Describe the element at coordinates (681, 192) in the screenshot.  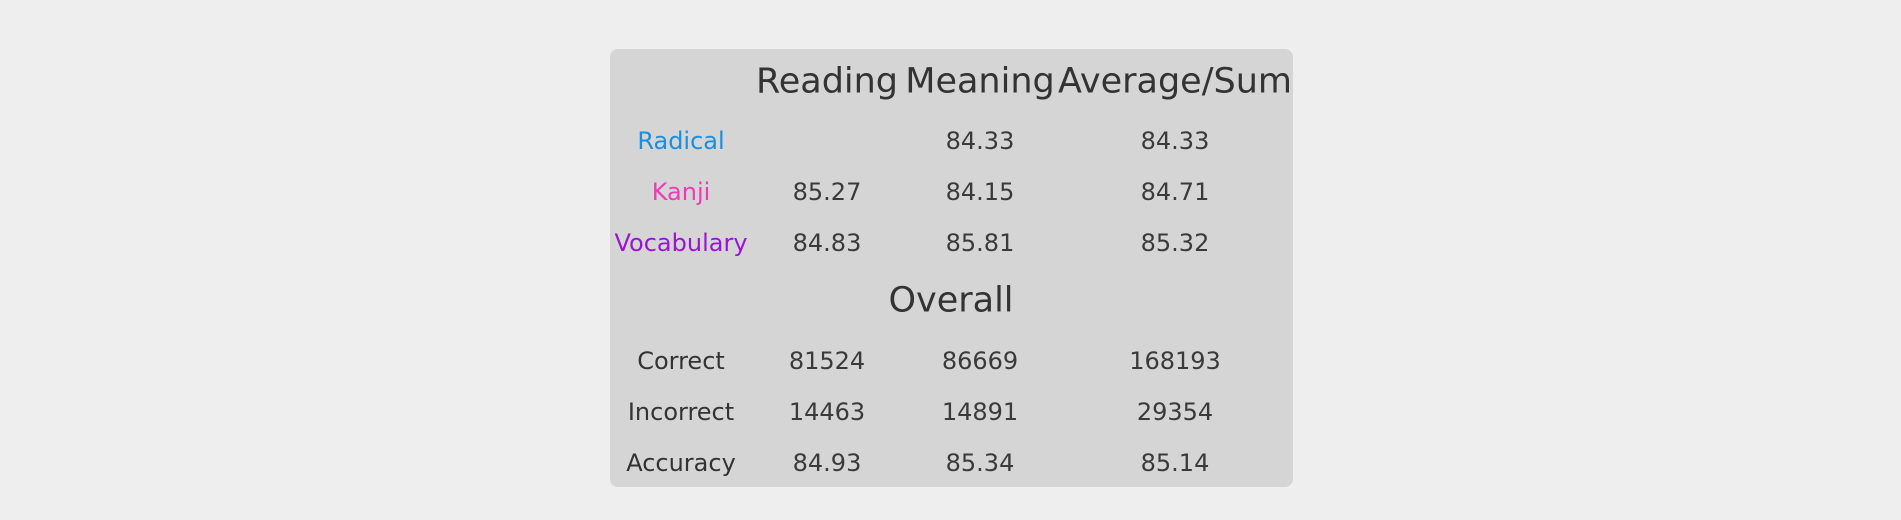
I see `row-label-kanji: Kanji` at that location.